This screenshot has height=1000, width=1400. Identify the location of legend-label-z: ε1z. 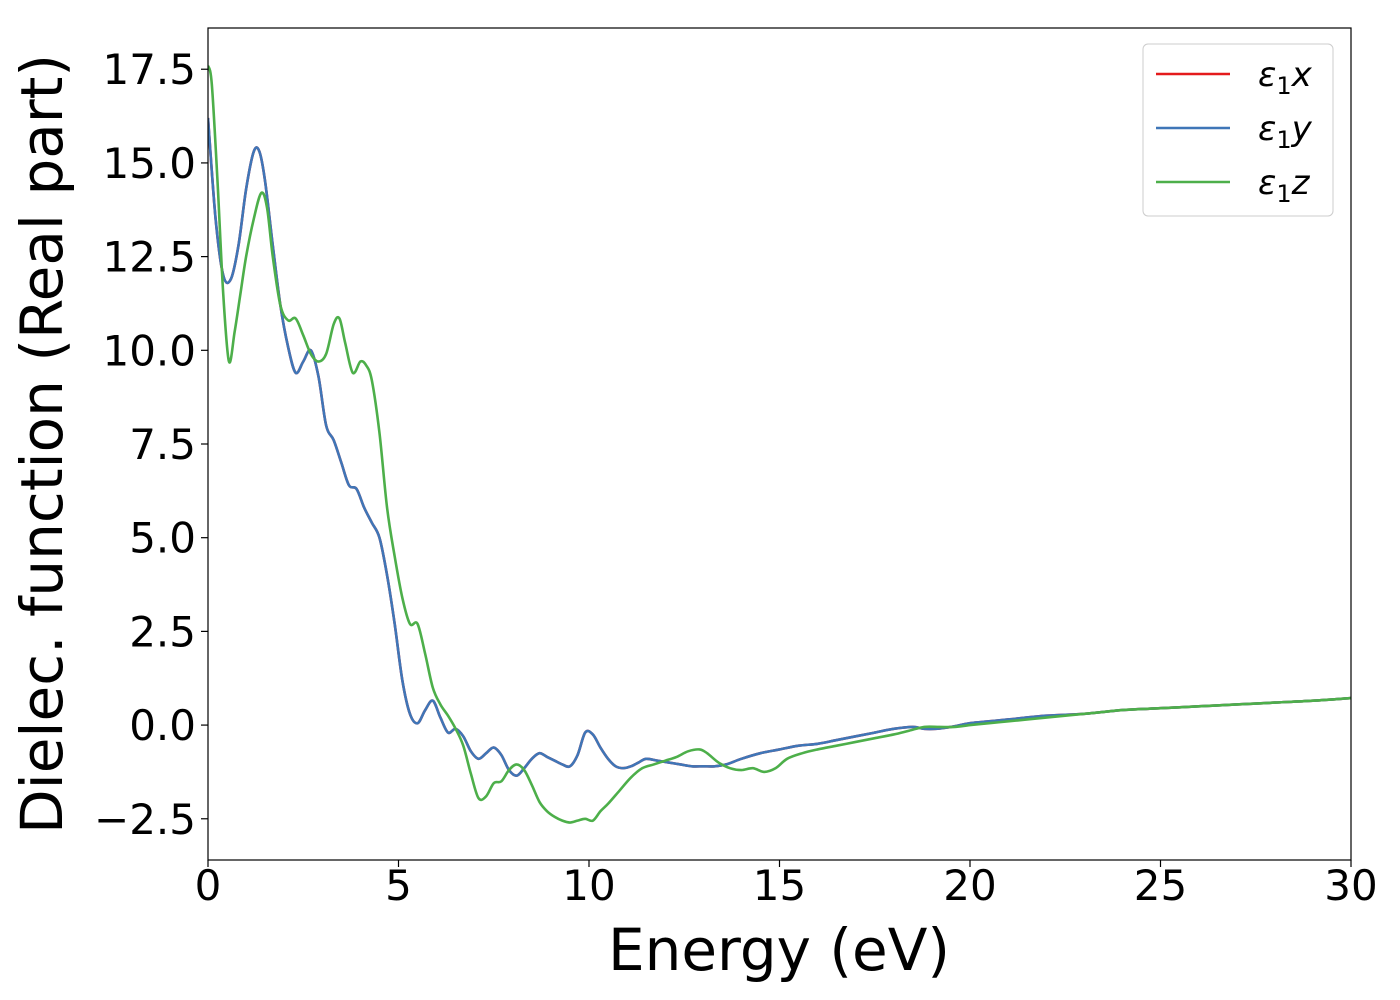
(1284, 185).